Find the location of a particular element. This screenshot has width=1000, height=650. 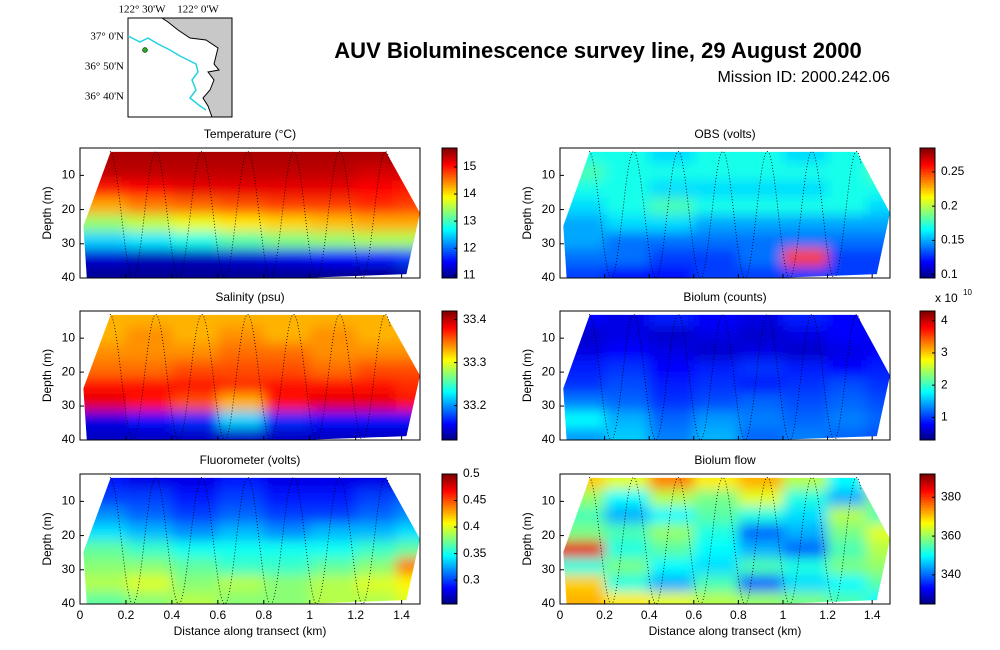

x-tick-label: 0 is located at coordinates (560, 615).